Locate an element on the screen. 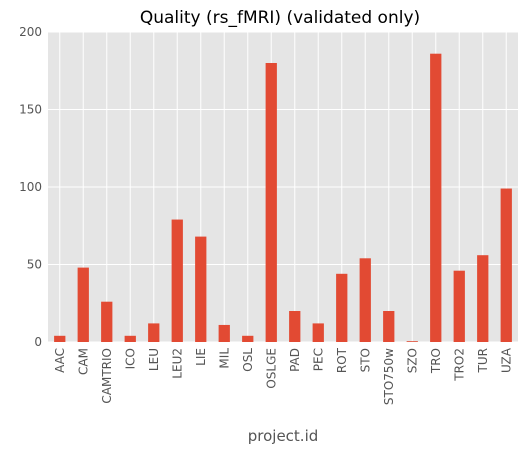 This screenshot has width=522, height=454. x-tick-label: LIE is located at coordinates (201, 357).